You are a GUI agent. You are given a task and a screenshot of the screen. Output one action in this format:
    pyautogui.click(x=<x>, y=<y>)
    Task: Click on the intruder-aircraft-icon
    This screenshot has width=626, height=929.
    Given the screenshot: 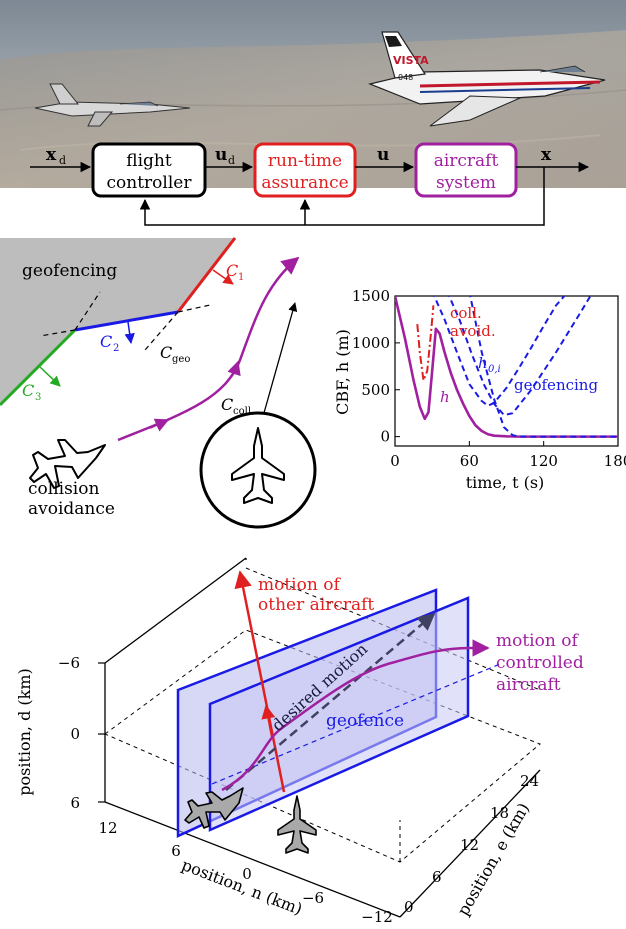 What is the action you would take?
    pyautogui.click(x=258, y=465)
    